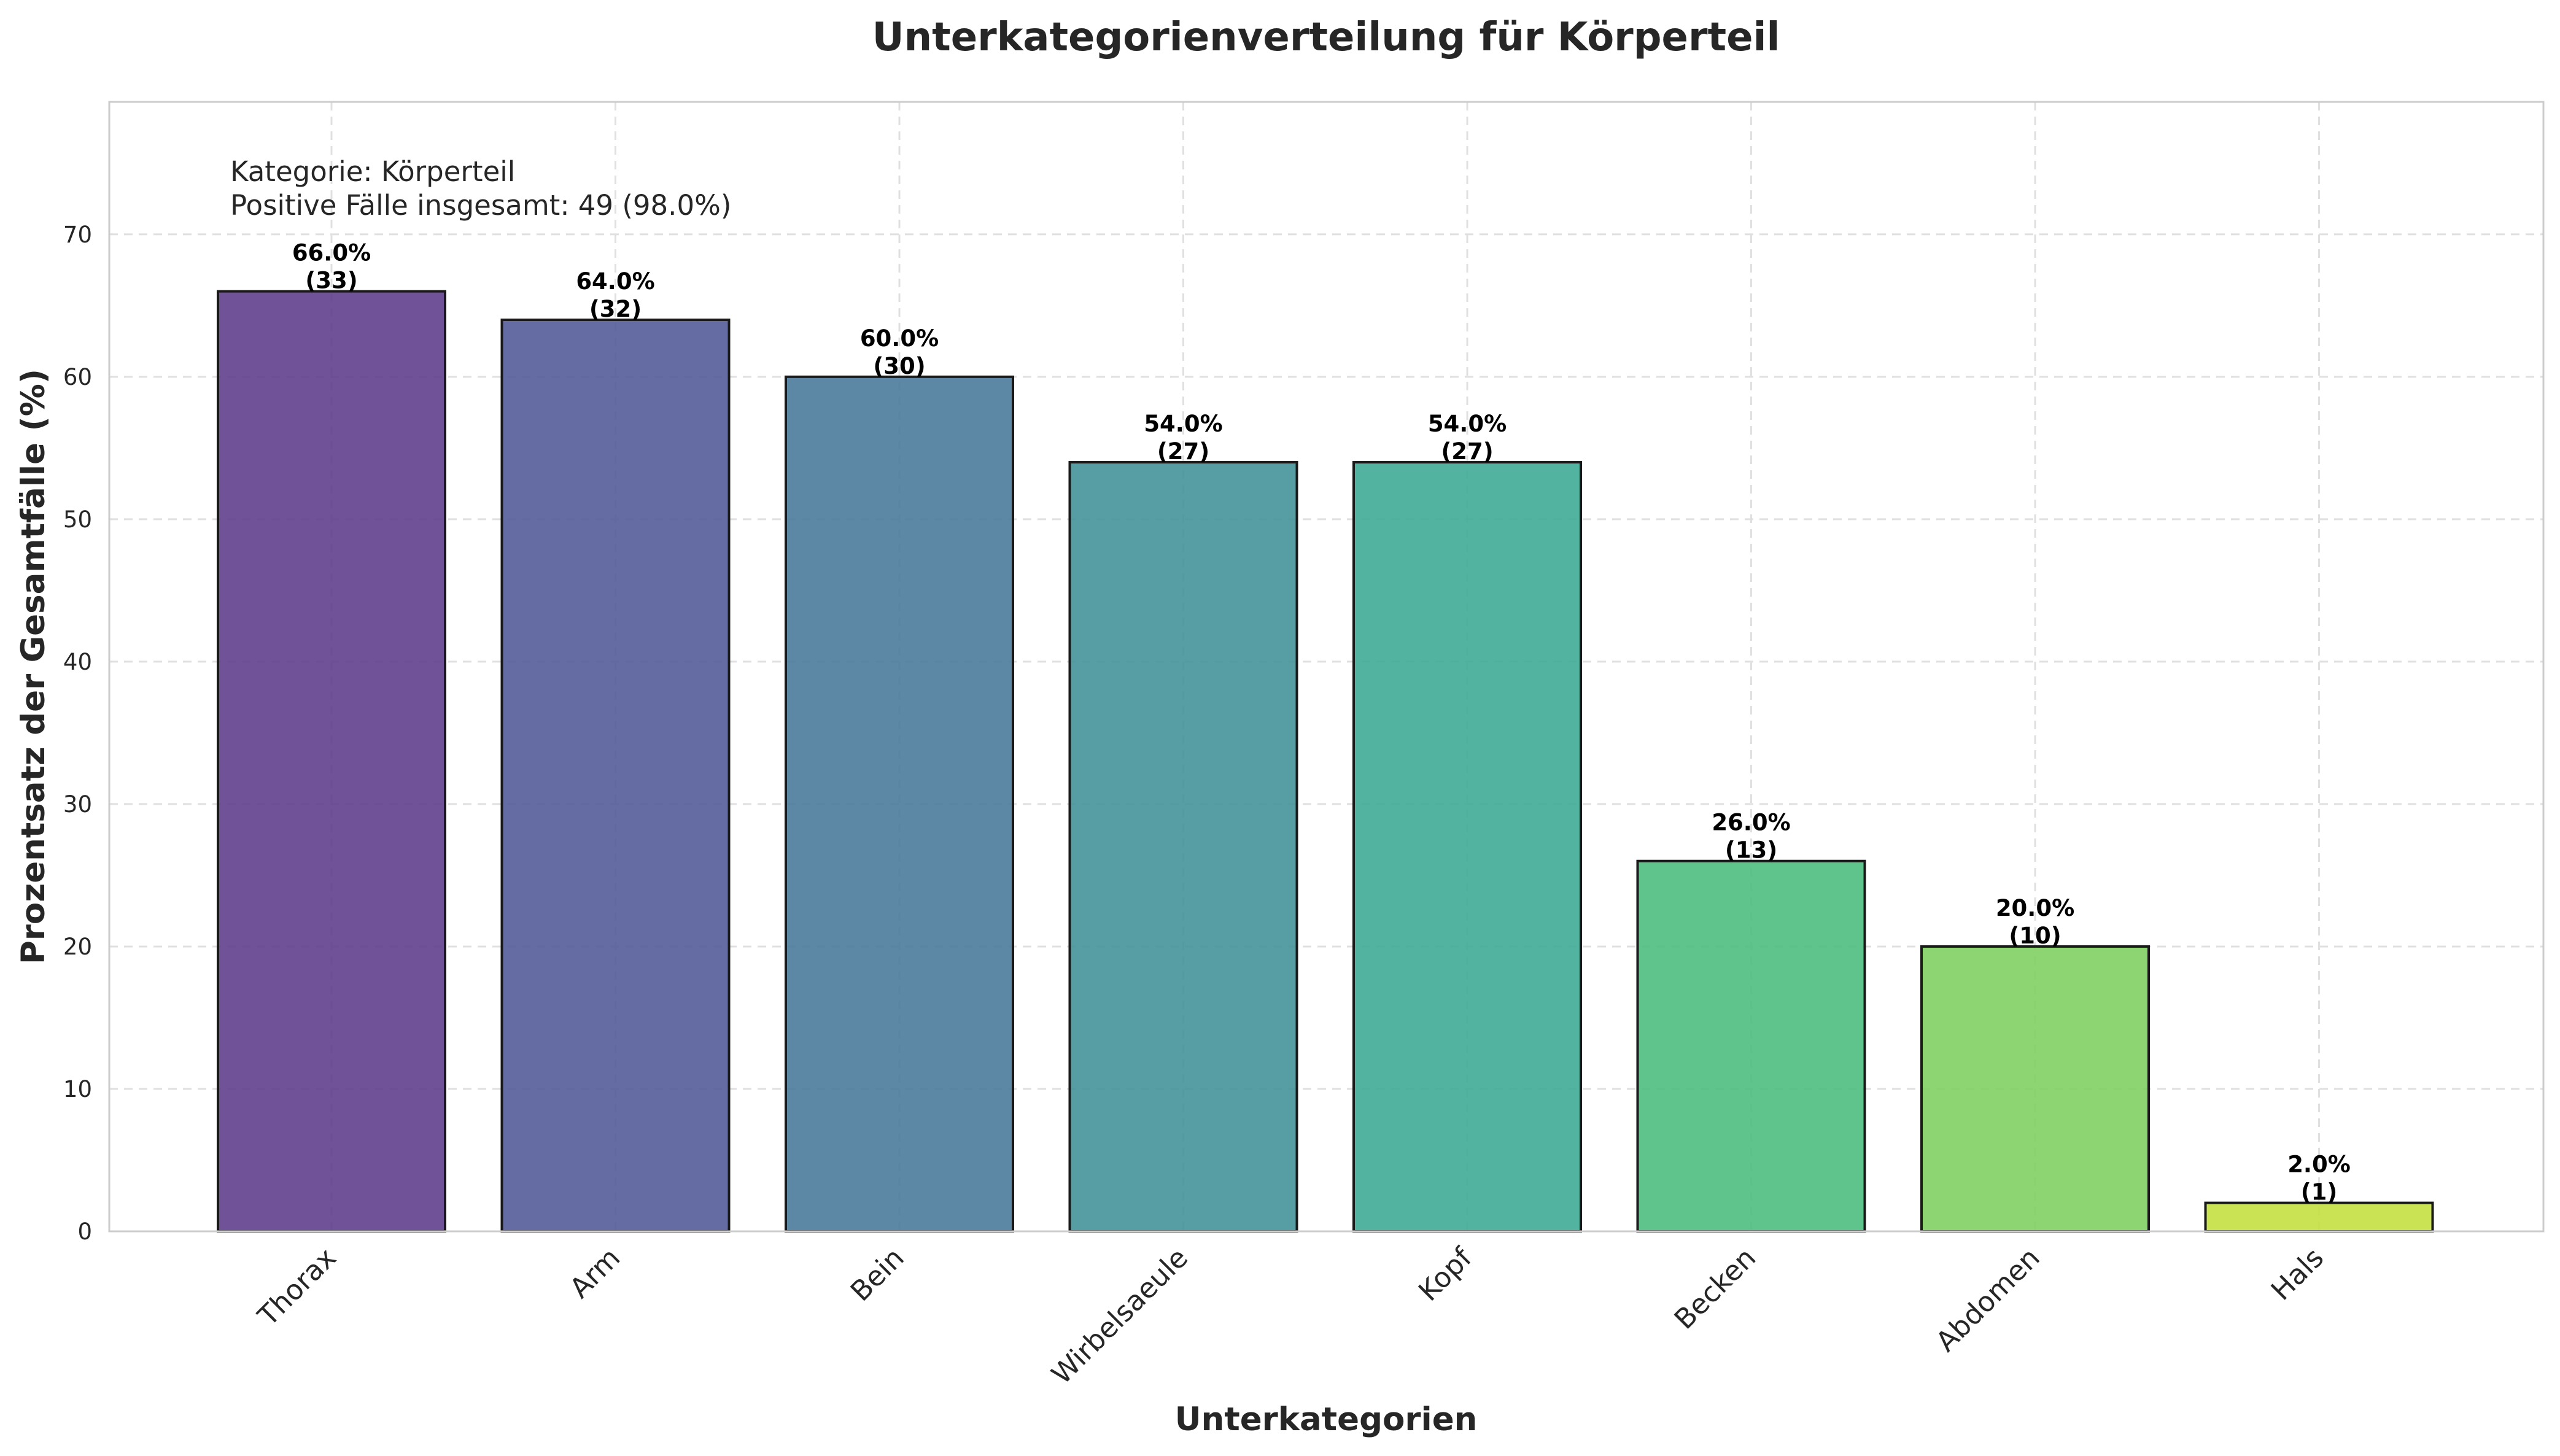 This screenshot has width=2560, height=1456. I want to click on annotation-category: Kategorie: Körperteil, so click(372, 171).